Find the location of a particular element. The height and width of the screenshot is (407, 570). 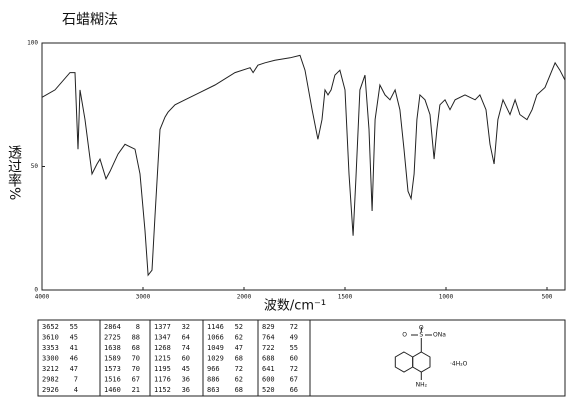

x-tick-label: 3000 is located at coordinates (143, 297).